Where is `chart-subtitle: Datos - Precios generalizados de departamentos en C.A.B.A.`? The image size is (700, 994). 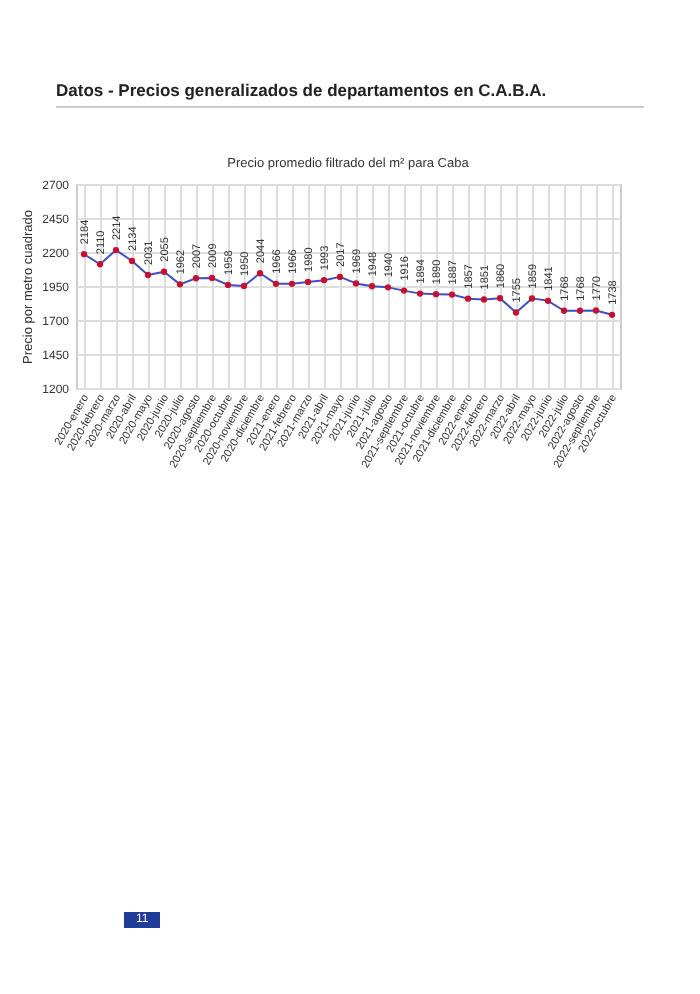 chart-subtitle: Datos - Precios generalizados de departamentos en C.A.B.A. is located at coordinates (350, 94).